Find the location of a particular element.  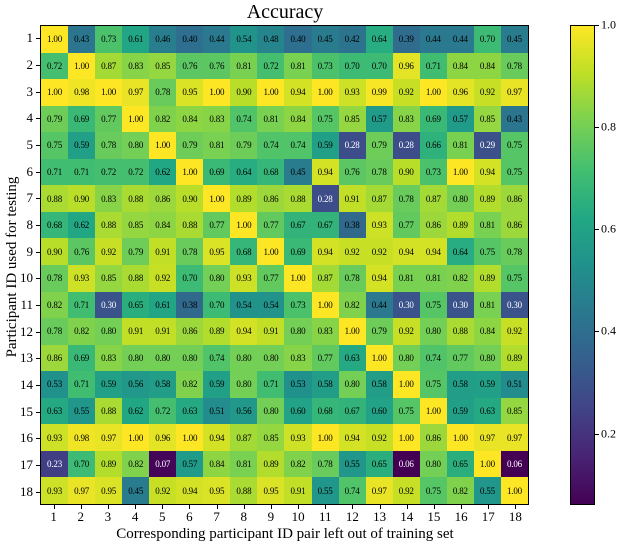

heatmap-cell: 0.58 is located at coordinates (379, 384).